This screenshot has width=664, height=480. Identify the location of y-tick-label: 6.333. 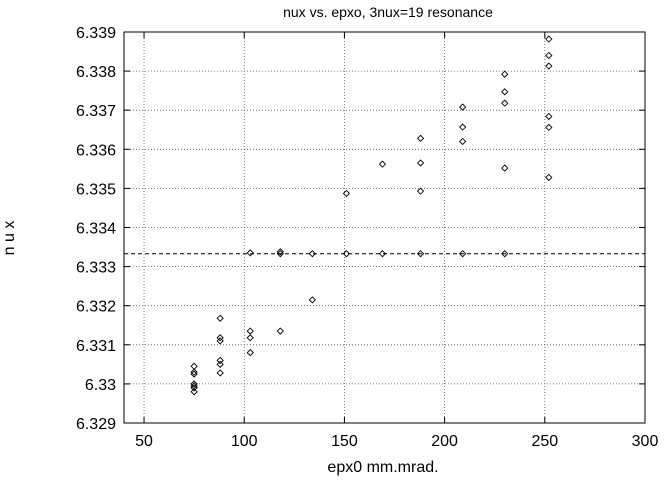
(96, 268).